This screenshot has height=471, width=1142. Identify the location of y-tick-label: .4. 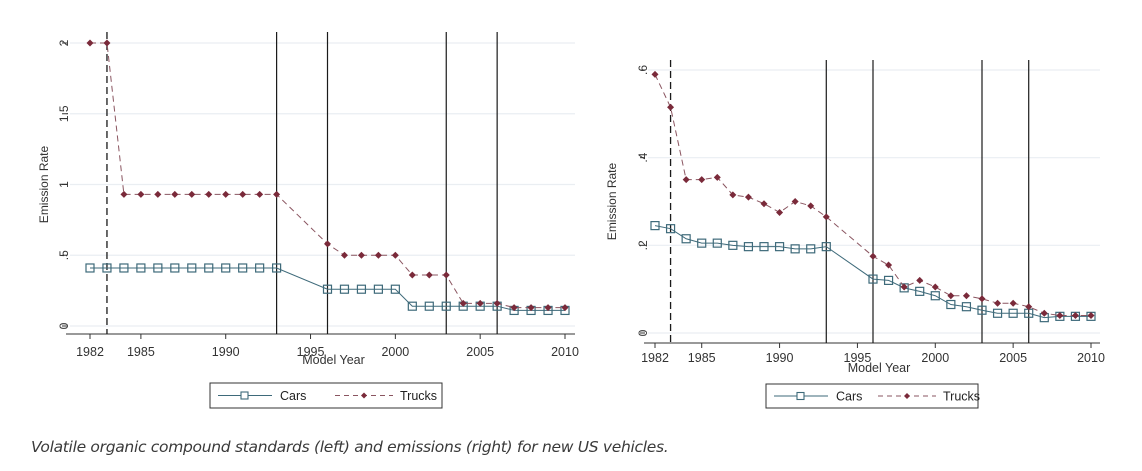
(643, 157).